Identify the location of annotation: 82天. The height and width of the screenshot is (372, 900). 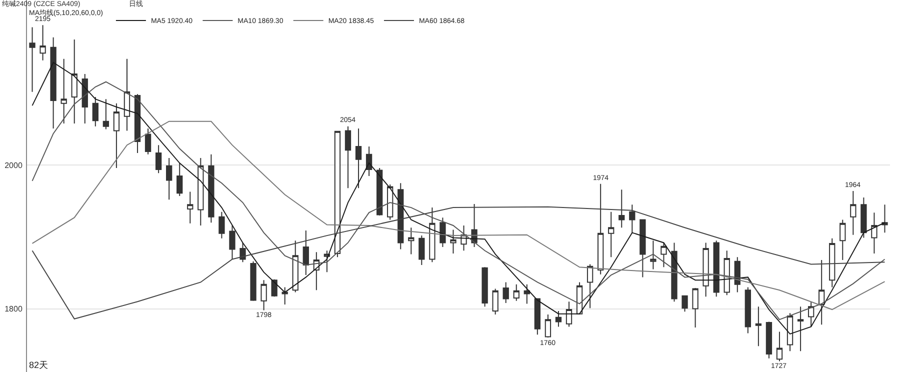
(38, 365).